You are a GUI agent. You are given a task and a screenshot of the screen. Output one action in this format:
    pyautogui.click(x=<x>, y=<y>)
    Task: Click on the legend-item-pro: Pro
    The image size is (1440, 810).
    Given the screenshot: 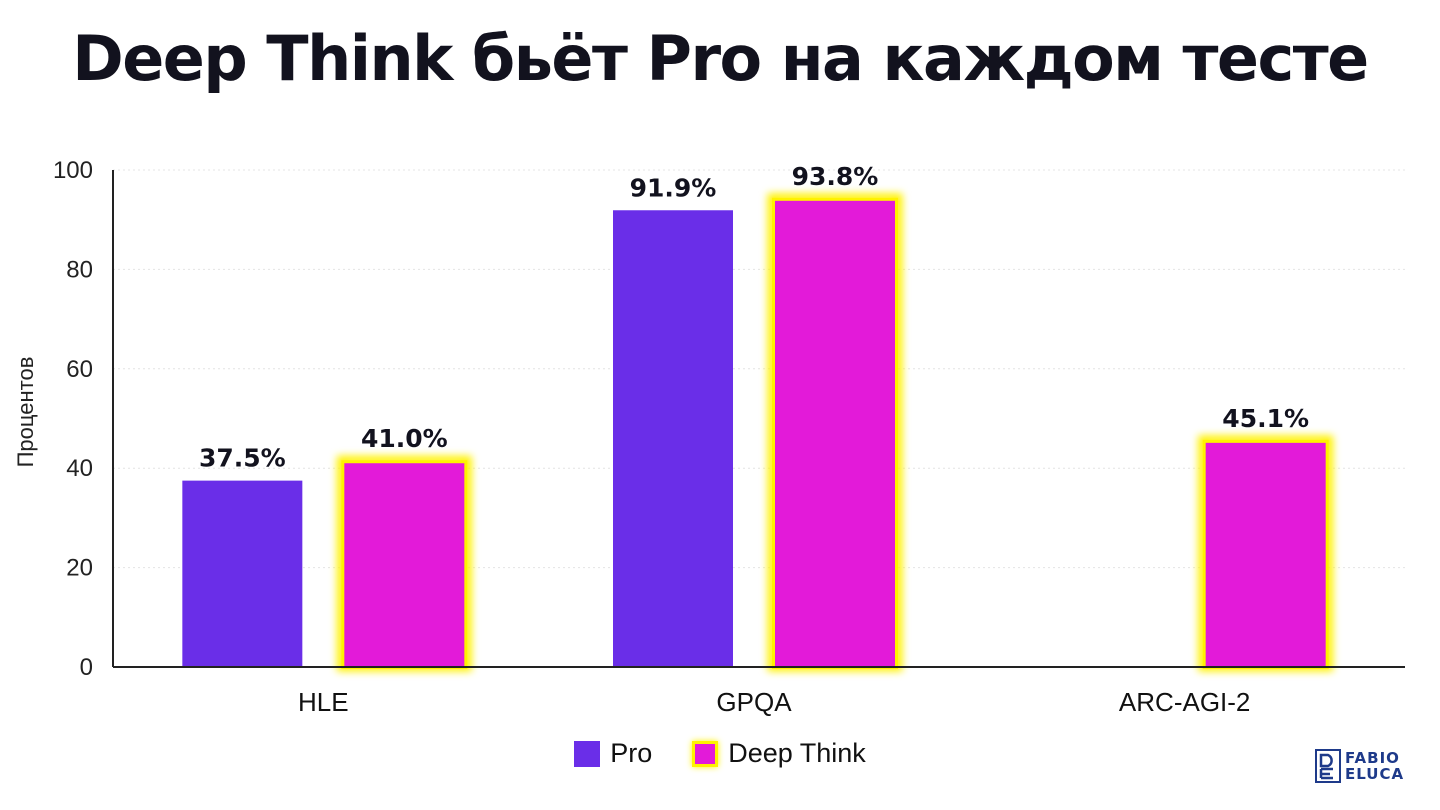 What is the action you would take?
    pyautogui.click(x=613, y=753)
    